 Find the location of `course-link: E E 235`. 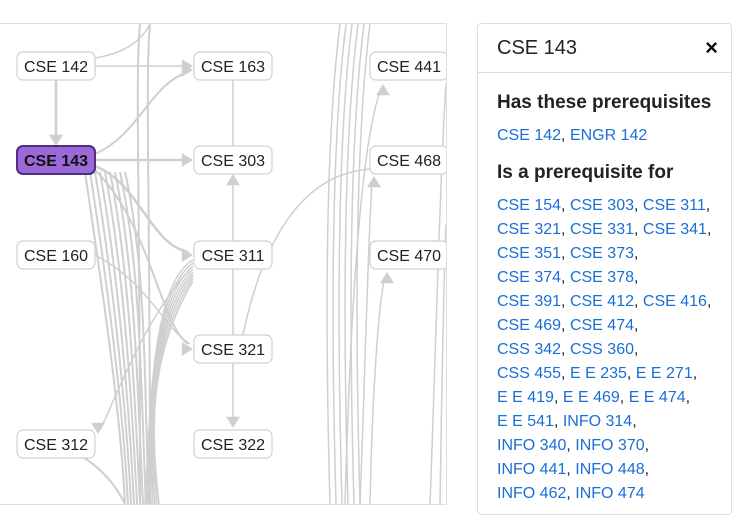

course-link: E E 235 is located at coordinates (598, 373).